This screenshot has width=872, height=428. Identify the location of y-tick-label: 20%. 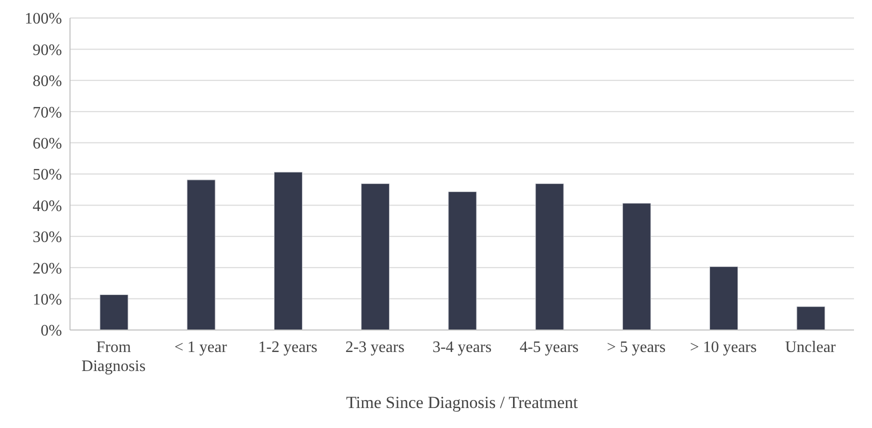
(47, 269).